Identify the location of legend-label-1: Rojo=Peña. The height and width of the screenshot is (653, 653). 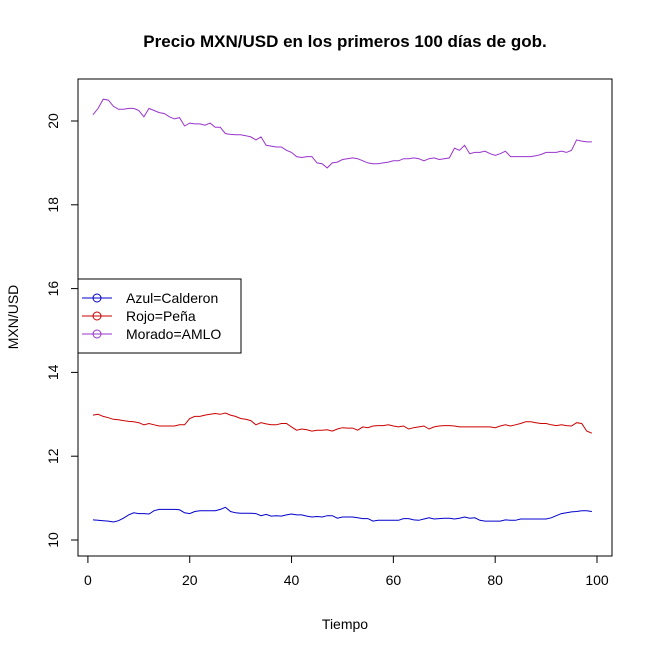
(161, 316).